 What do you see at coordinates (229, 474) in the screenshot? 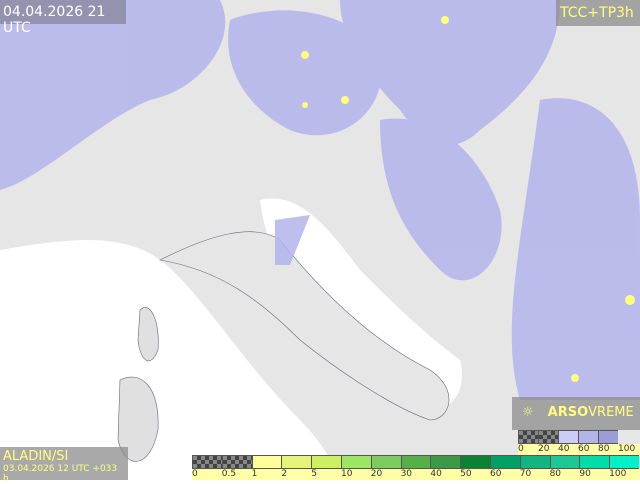
I see `precip-label: 0.5` at bounding box center [229, 474].